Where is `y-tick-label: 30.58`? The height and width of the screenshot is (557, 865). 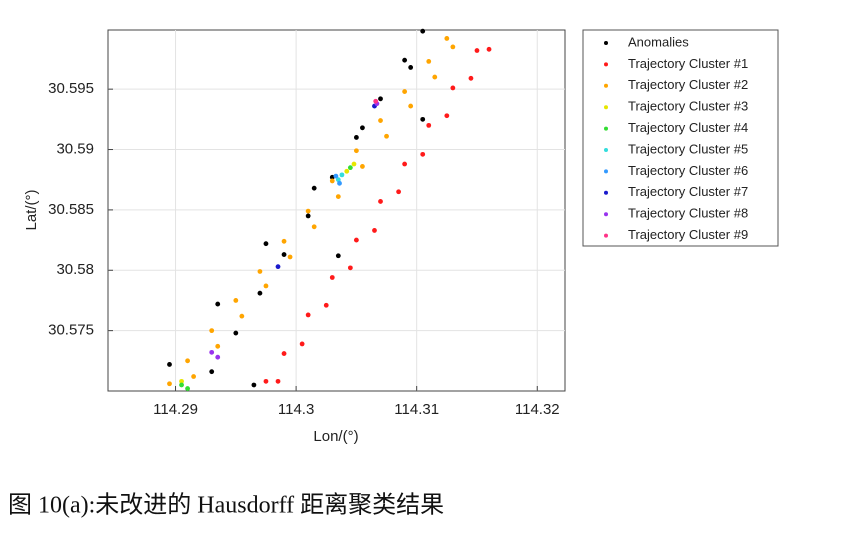 y-tick-label: 30.58 is located at coordinates (75, 269).